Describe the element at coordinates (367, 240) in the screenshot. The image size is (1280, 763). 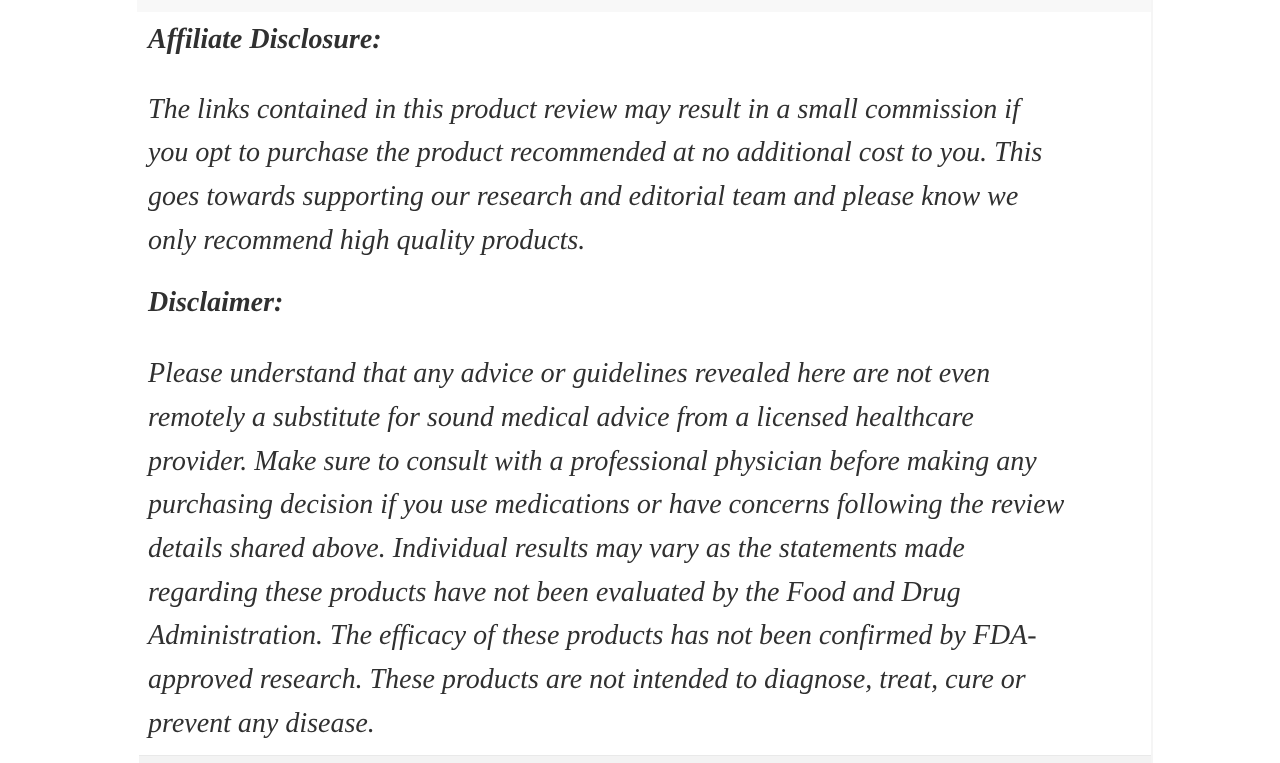
I see `text-line: only recommend high quality products.` at that location.